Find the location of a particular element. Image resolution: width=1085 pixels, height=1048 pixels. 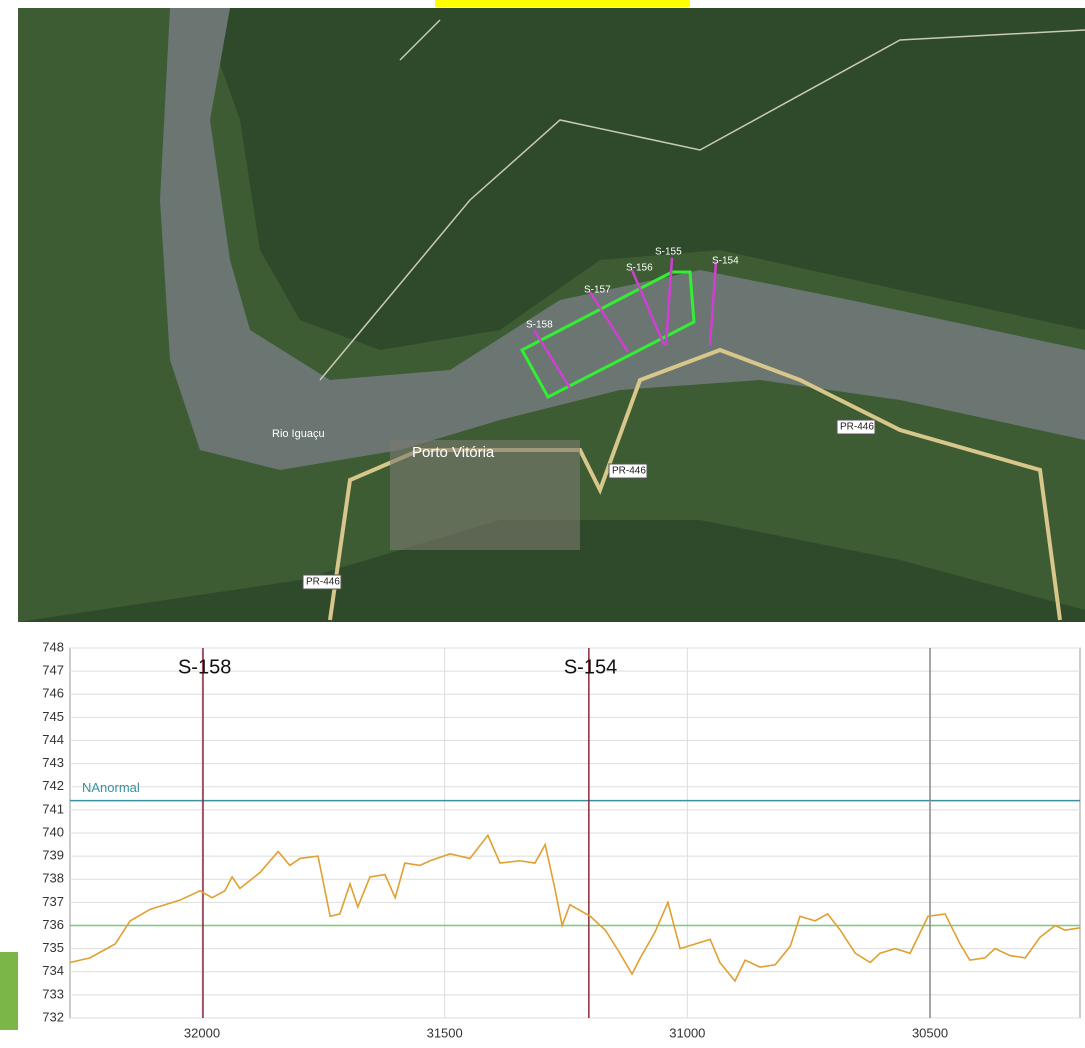

section-label: S-158 is located at coordinates (204, 667).